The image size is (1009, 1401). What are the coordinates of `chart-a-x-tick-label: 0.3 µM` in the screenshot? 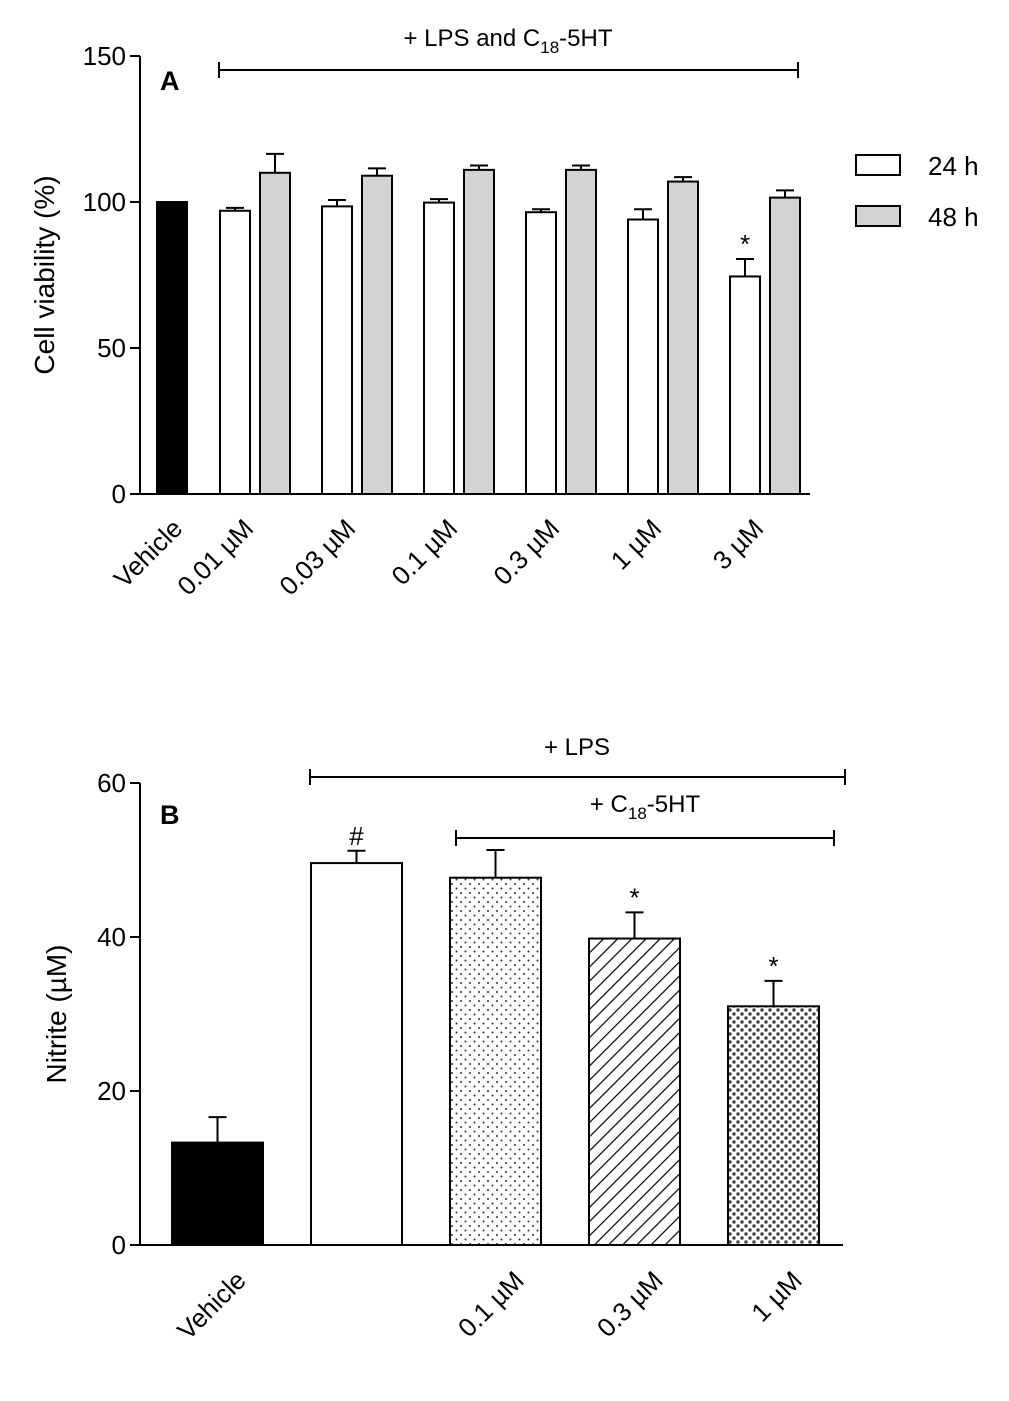 It's located at (526, 552).